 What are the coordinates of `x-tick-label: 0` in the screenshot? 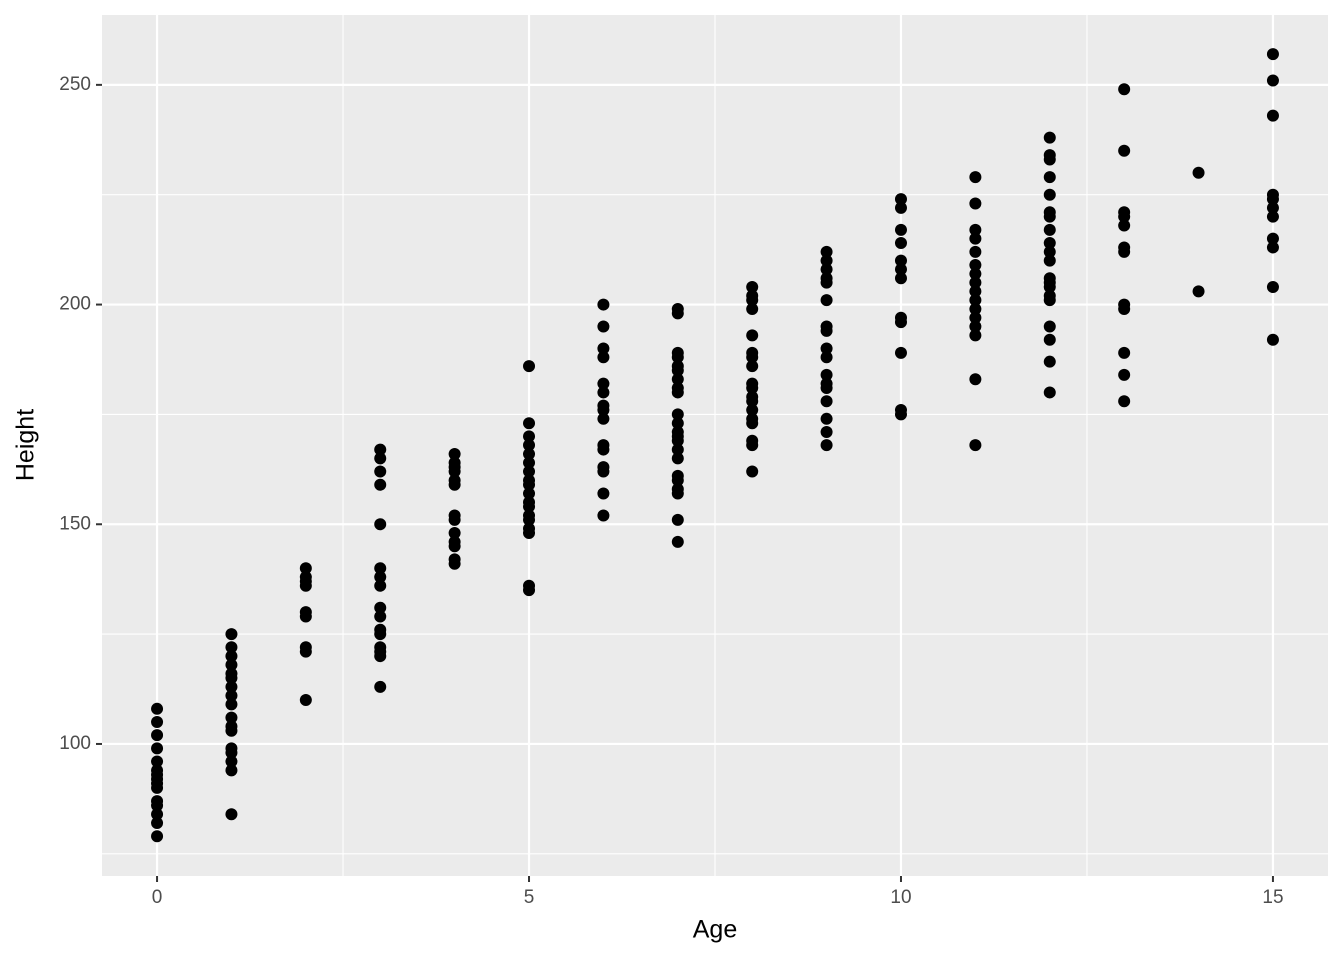 It's located at (157, 897).